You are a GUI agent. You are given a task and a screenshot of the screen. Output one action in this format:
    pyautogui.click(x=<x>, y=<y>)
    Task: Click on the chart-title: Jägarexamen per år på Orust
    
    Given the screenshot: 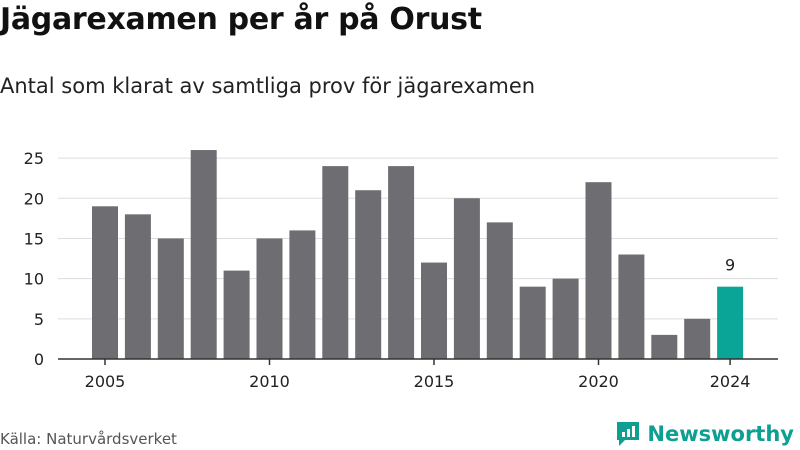 What is the action you would take?
    pyautogui.click(x=241, y=19)
    